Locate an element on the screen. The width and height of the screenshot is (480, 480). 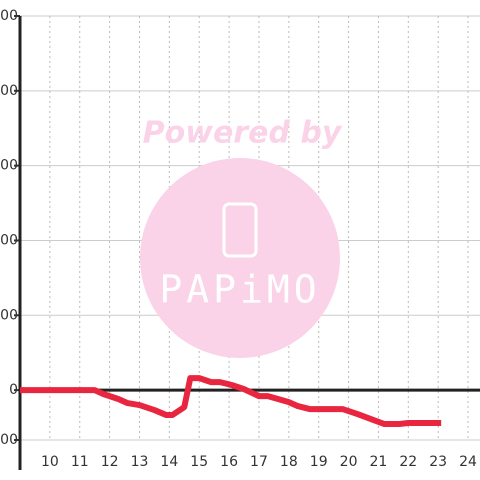
y-tick-label: 150,000 is located at coordinates (9, 16).